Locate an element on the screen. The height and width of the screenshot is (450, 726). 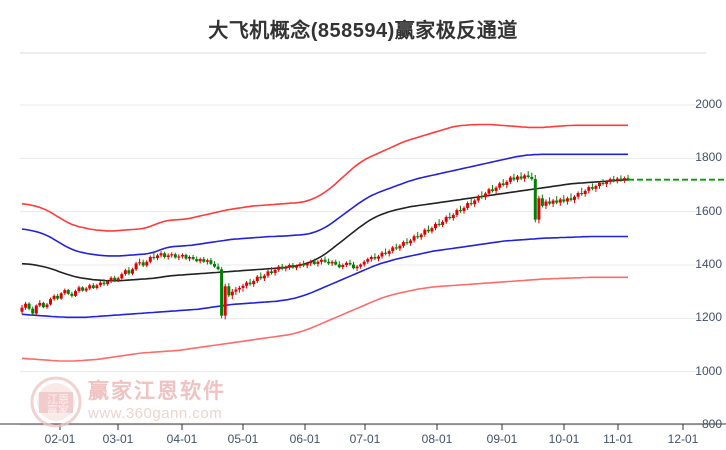
x-axis-label: 10-01 is located at coordinates (564, 439).